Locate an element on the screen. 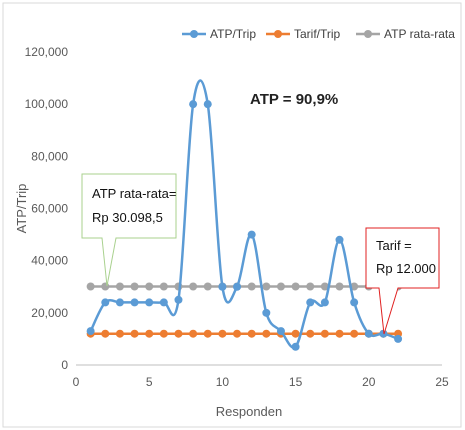 The height and width of the screenshot is (430, 465). y-tick-label: 80,000 is located at coordinates (49, 156).